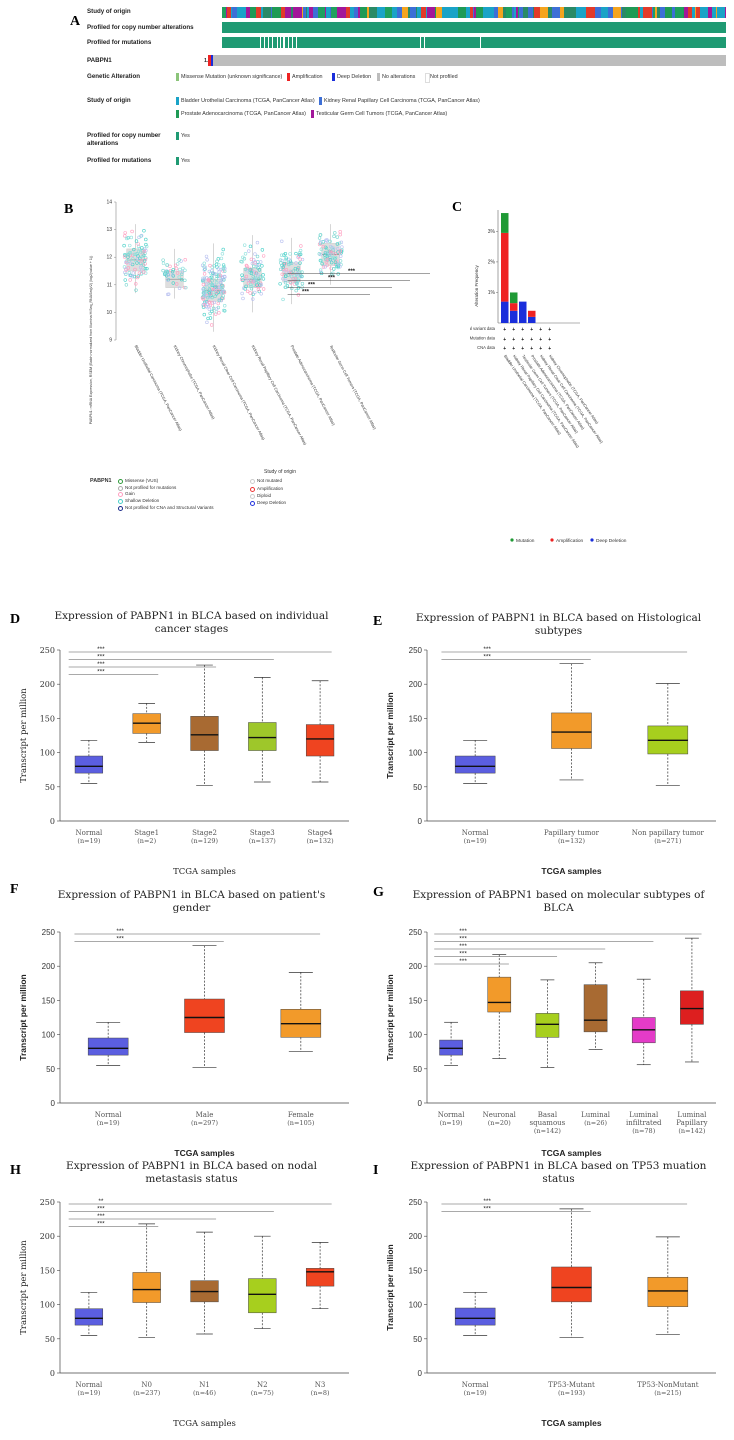 The width and height of the screenshot is (734, 1440). What do you see at coordinates (272, 502) in the screenshot?
I see `panel-b-legend-label: Deep Deletion` at bounding box center [272, 502].